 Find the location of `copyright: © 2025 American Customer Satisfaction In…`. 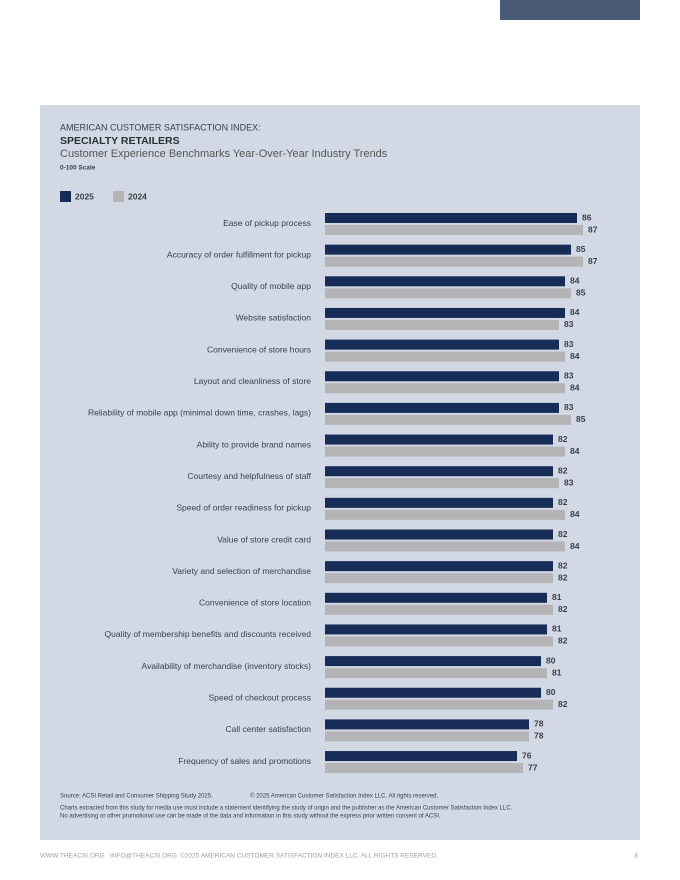

copyright: © 2025 American Customer Satisfaction In… is located at coordinates (344, 796).